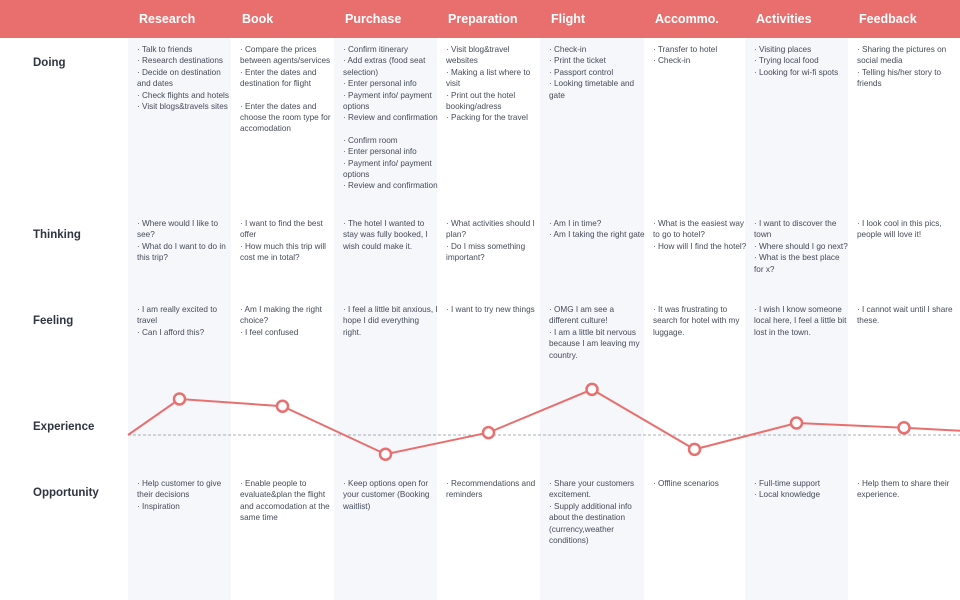 This screenshot has height=600, width=960. Describe the element at coordinates (592, 389) in the screenshot. I see `experience-point-flight` at that location.